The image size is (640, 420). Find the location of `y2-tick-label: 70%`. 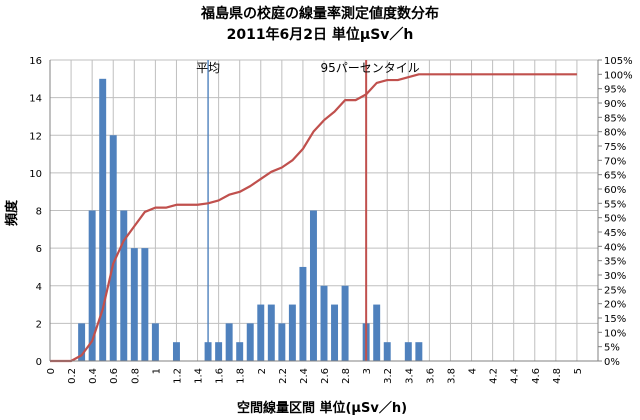

y2-tick-label: 70% is located at coordinates (615, 161).